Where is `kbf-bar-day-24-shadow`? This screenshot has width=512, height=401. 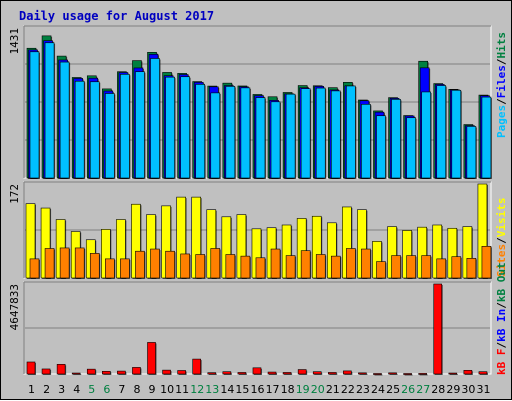
kbf-bar-day-24-shadow is located at coordinates (378, 375).